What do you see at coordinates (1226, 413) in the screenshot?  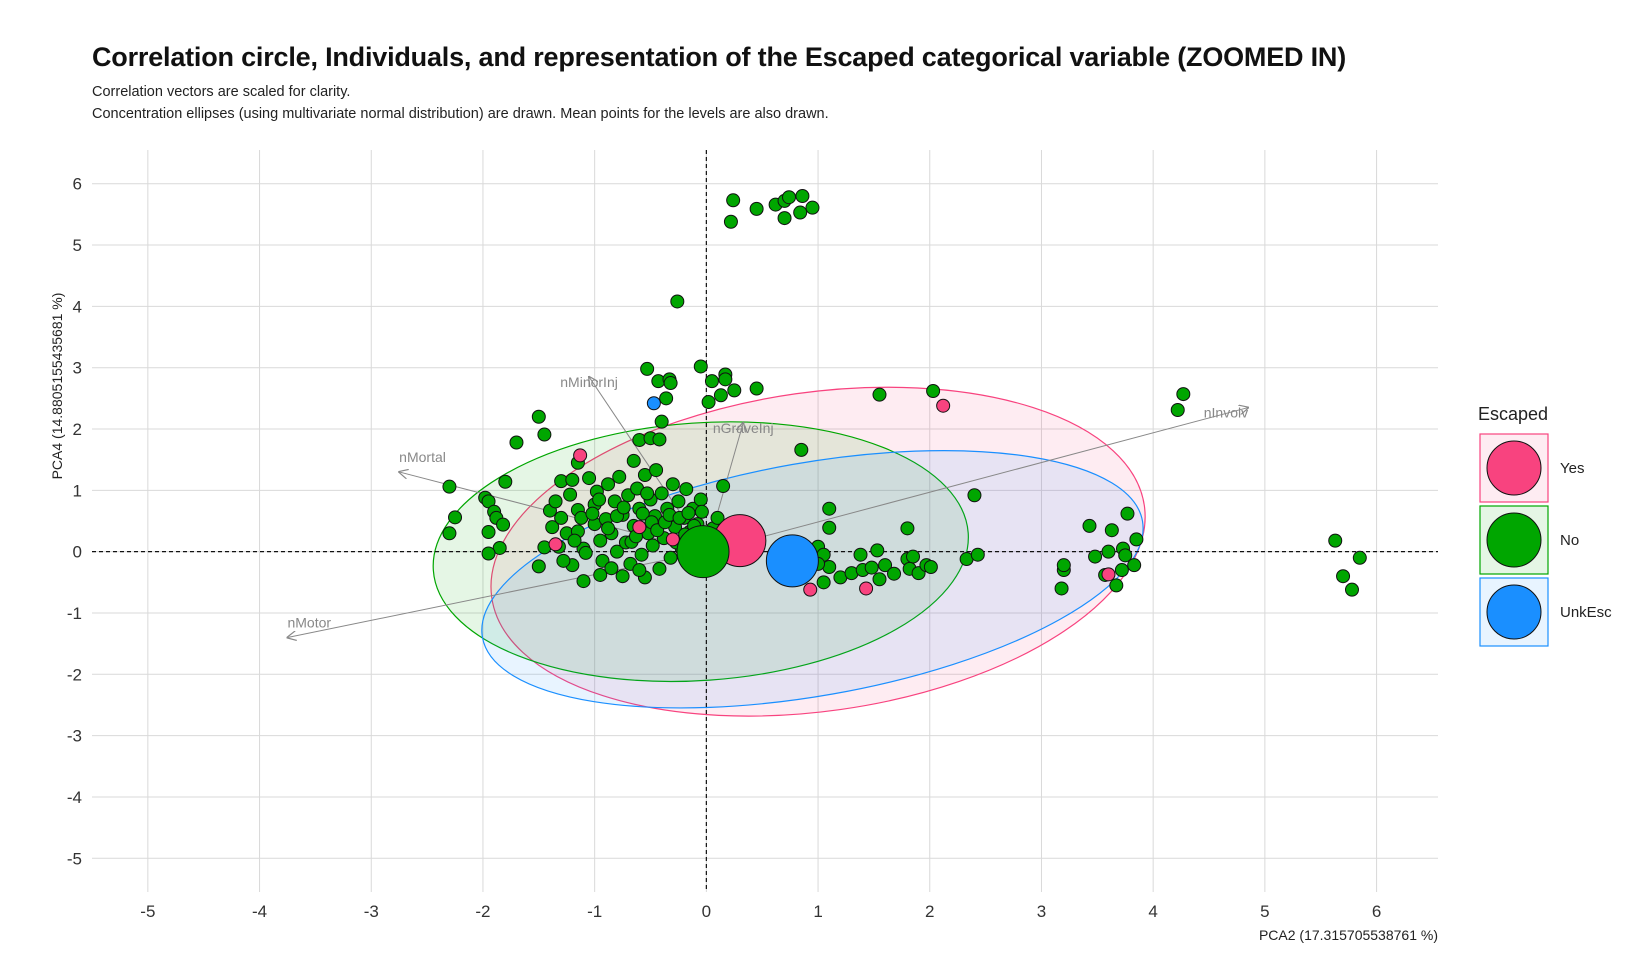 I see `vector-label-ninvolv: nInvolv` at bounding box center [1226, 413].